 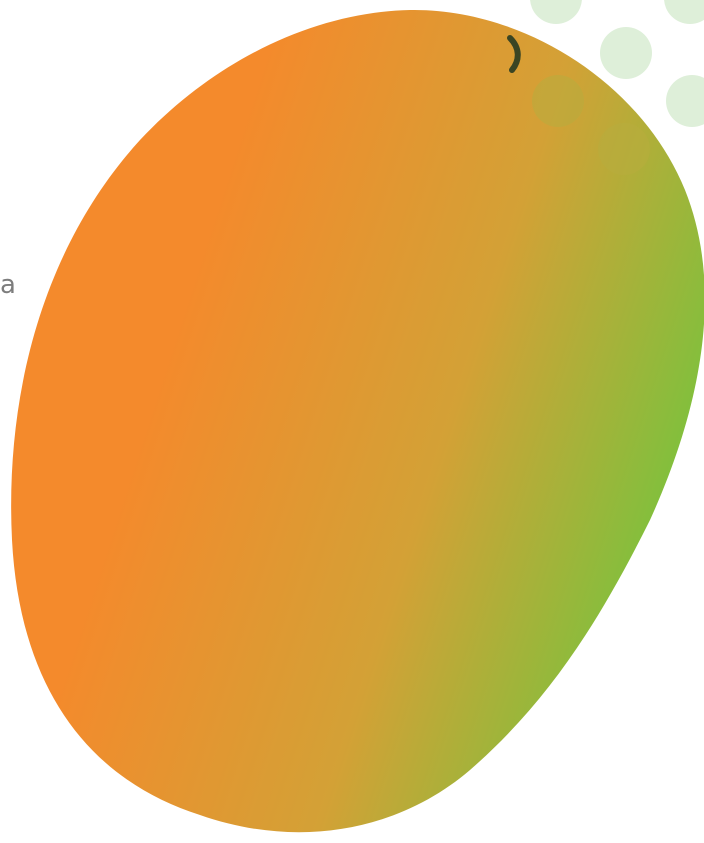 What do you see at coordinates (591, 125) in the screenshot?
I see `dot-overlay` at bounding box center [591, 125].